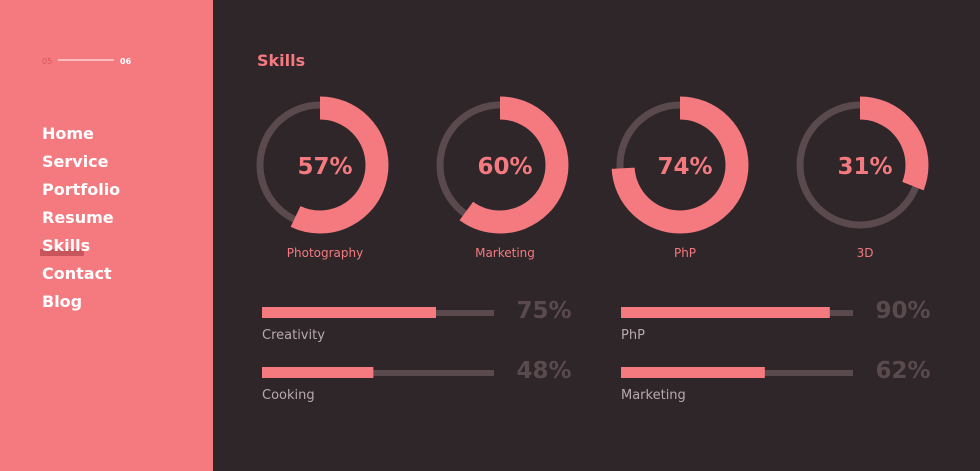  I want to click on bar-value: 90%, so click(902, 311).